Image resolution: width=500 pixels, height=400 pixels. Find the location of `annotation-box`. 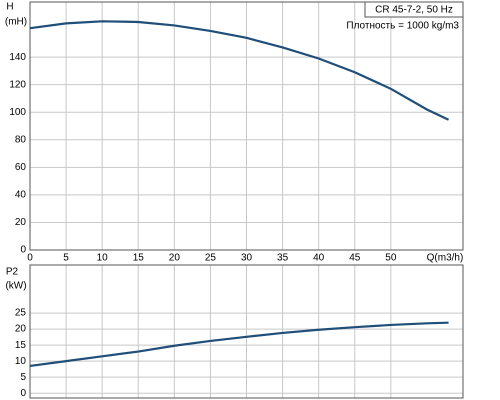

annotation-box is located at coordinates (414, 9).